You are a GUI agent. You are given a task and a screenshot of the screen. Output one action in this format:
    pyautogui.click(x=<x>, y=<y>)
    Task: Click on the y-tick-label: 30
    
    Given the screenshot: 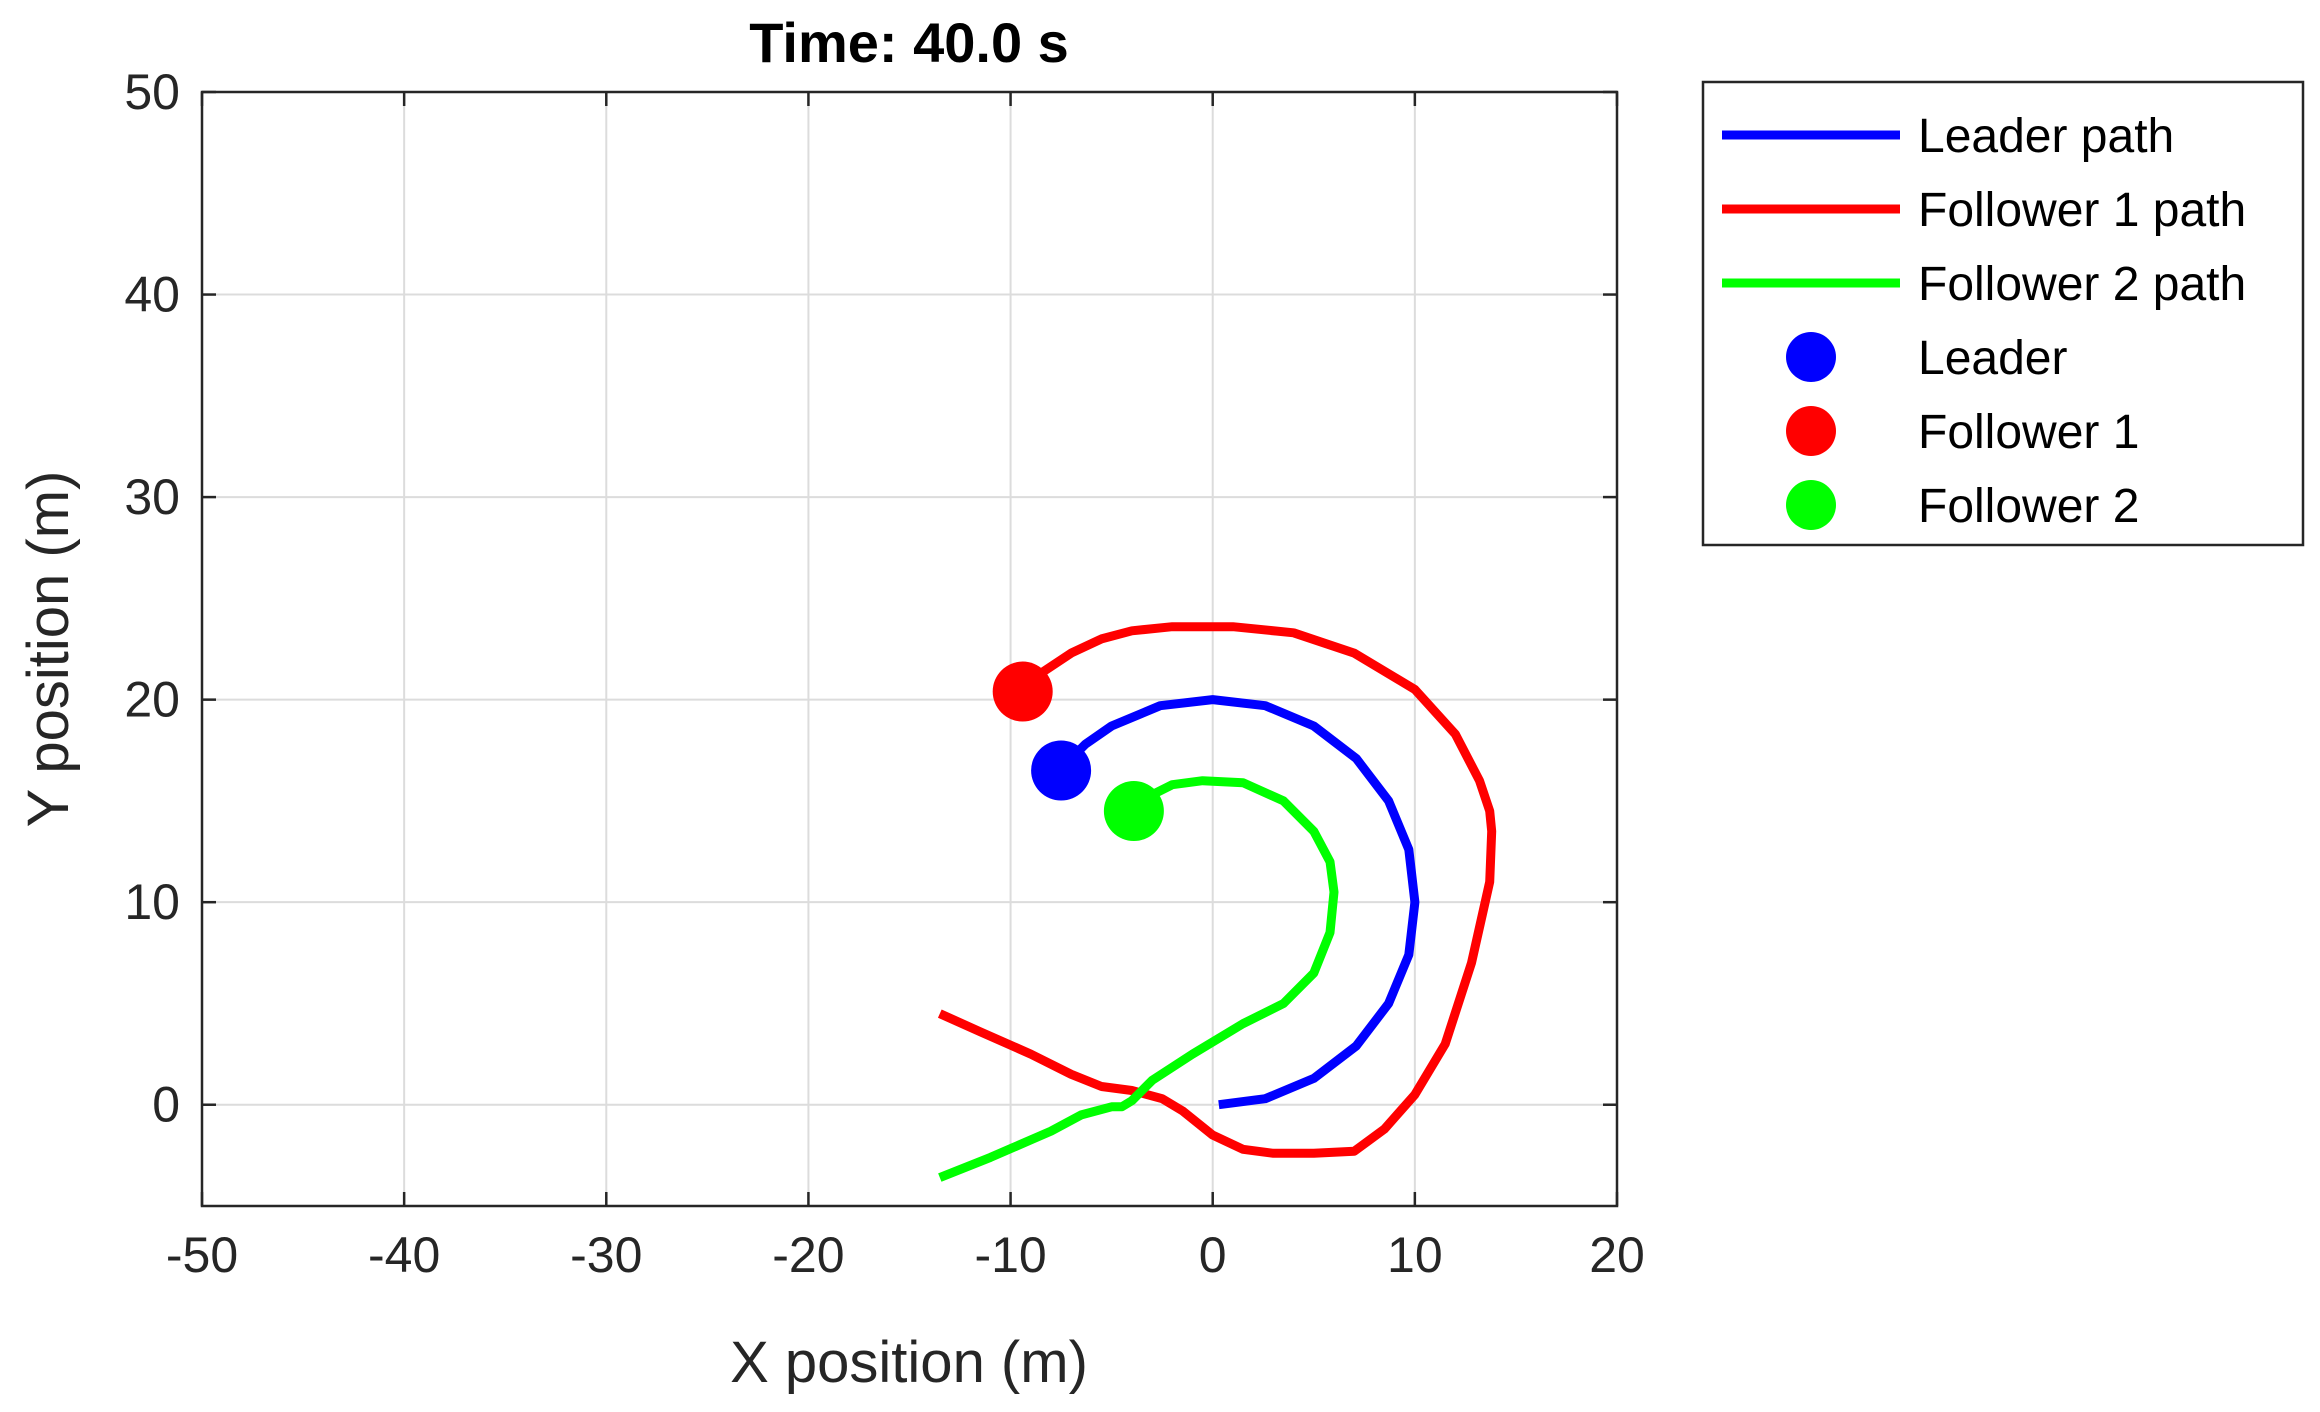 What is the action you would take?
    pyautogui.click(x=152, y=497)
    